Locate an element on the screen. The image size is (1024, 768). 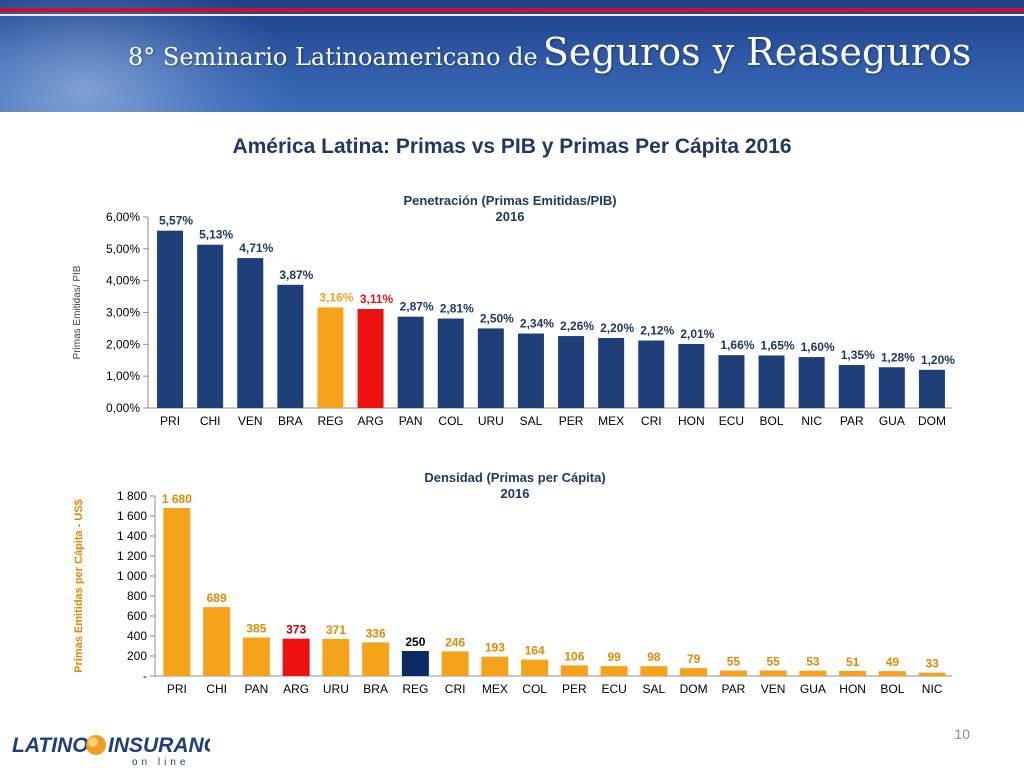
chart1-bar-sal is located at coordinates (530, 370).